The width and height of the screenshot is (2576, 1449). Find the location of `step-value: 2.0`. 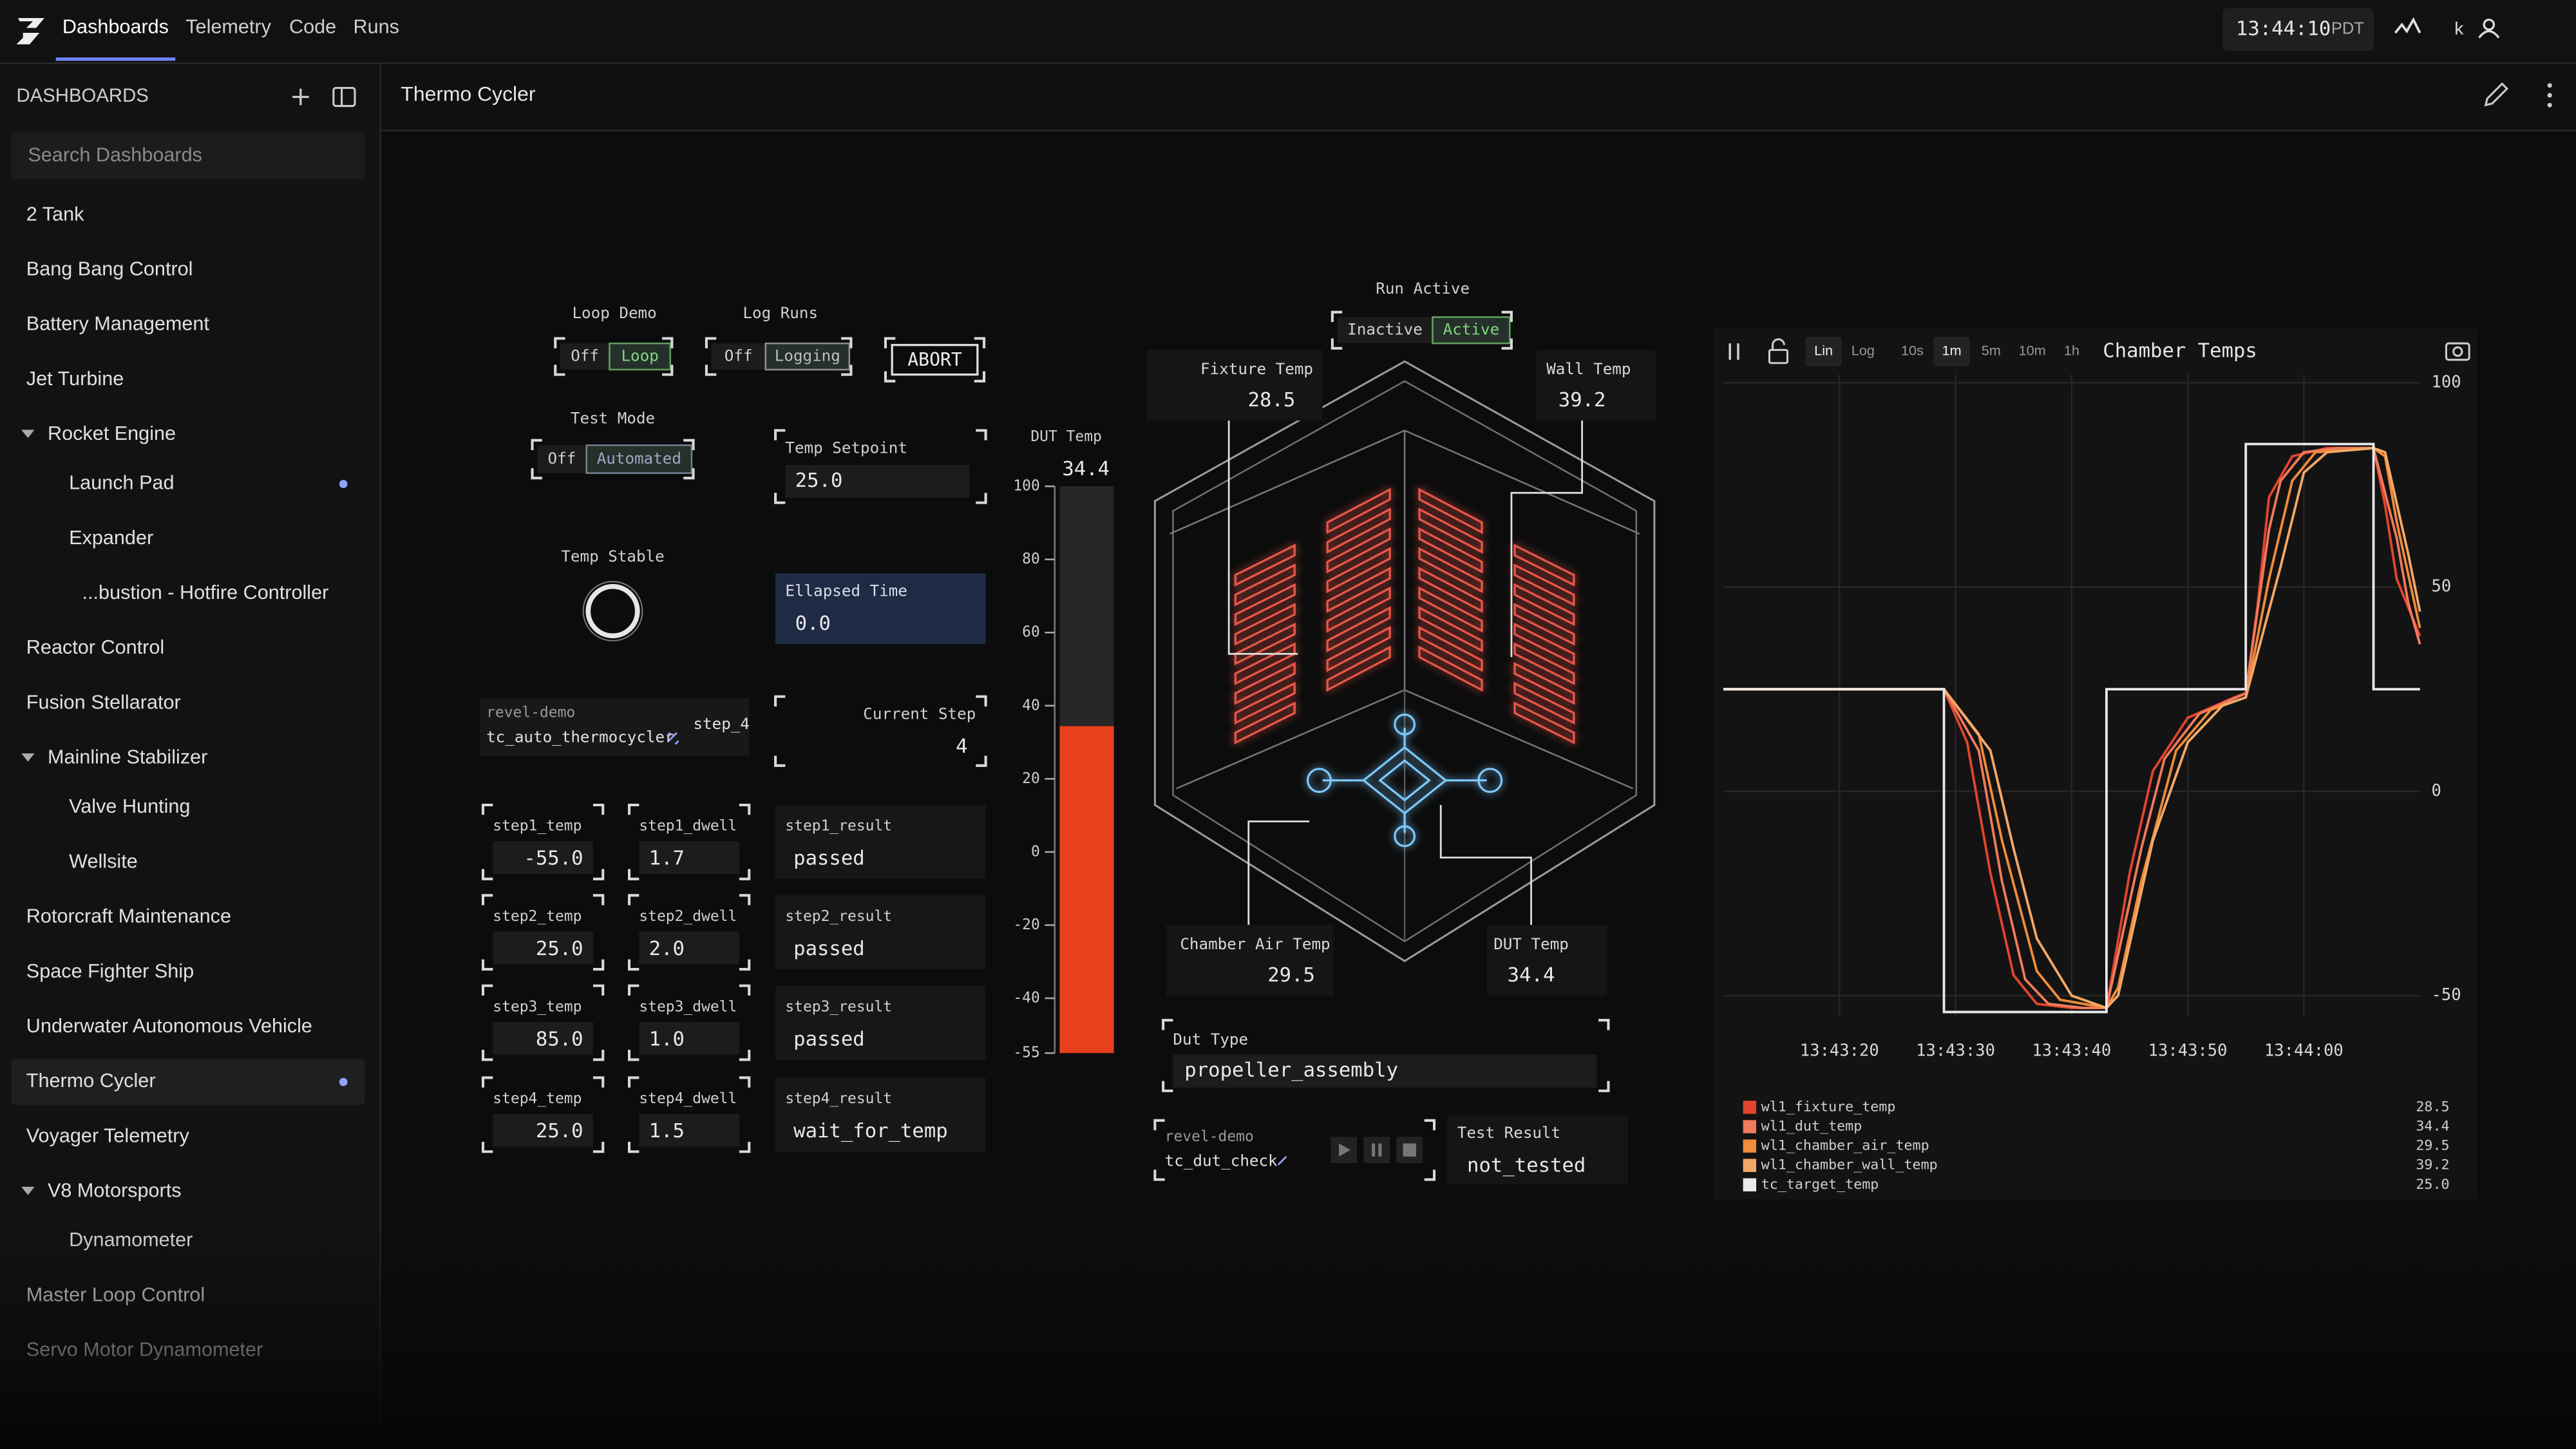

step-value: 2.0 is located at coordinates (667, 949).